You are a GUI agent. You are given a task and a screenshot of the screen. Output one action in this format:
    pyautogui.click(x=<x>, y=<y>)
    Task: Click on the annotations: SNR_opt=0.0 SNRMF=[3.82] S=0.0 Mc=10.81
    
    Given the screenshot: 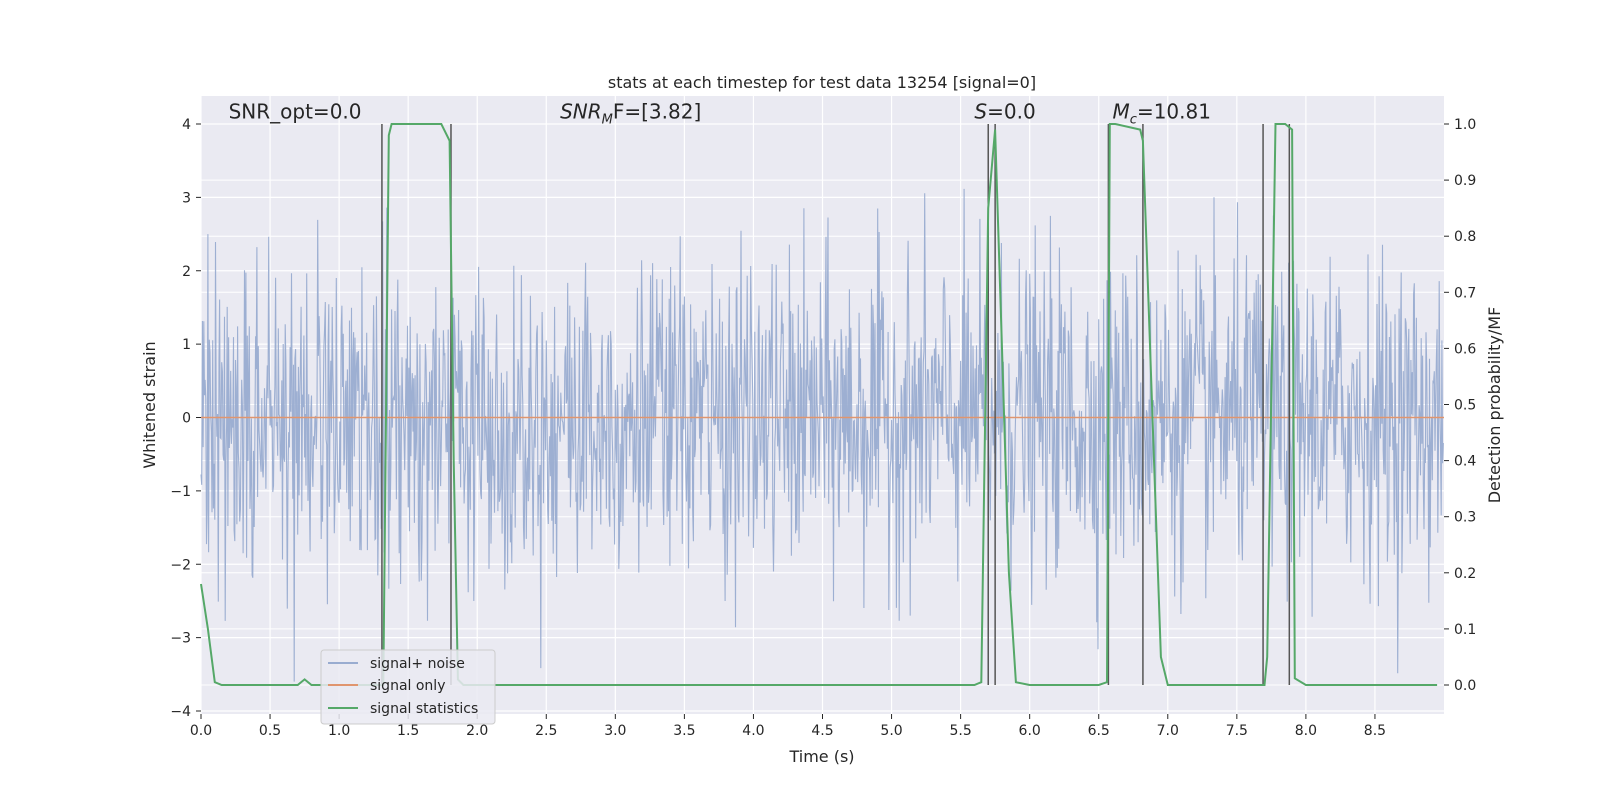 What is the action you would take?
    pyautogui.click(x=720, y=113)
    